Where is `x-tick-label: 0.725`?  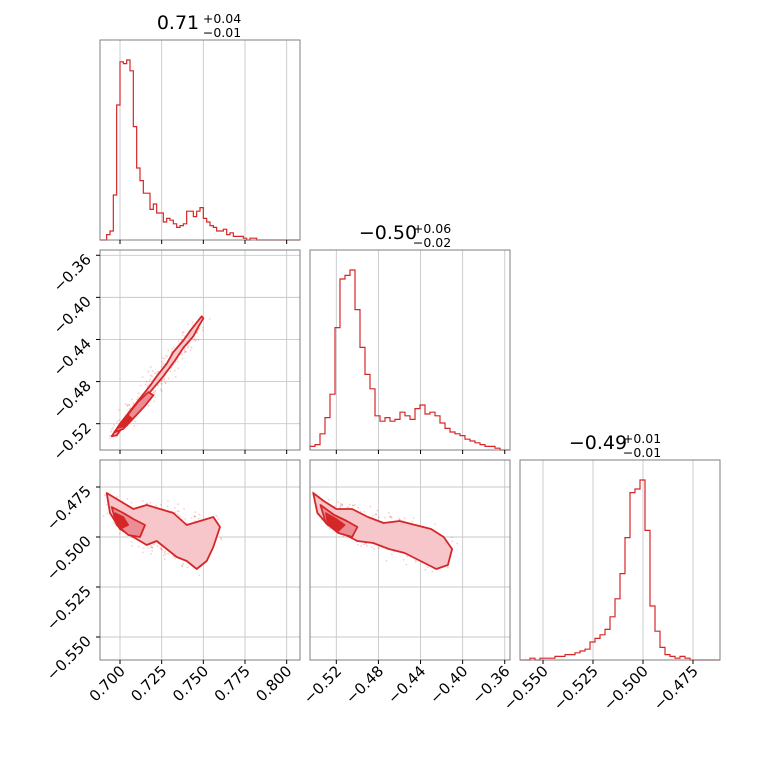
x-tick-label: 0.725 is located at coordinates (148, 683).